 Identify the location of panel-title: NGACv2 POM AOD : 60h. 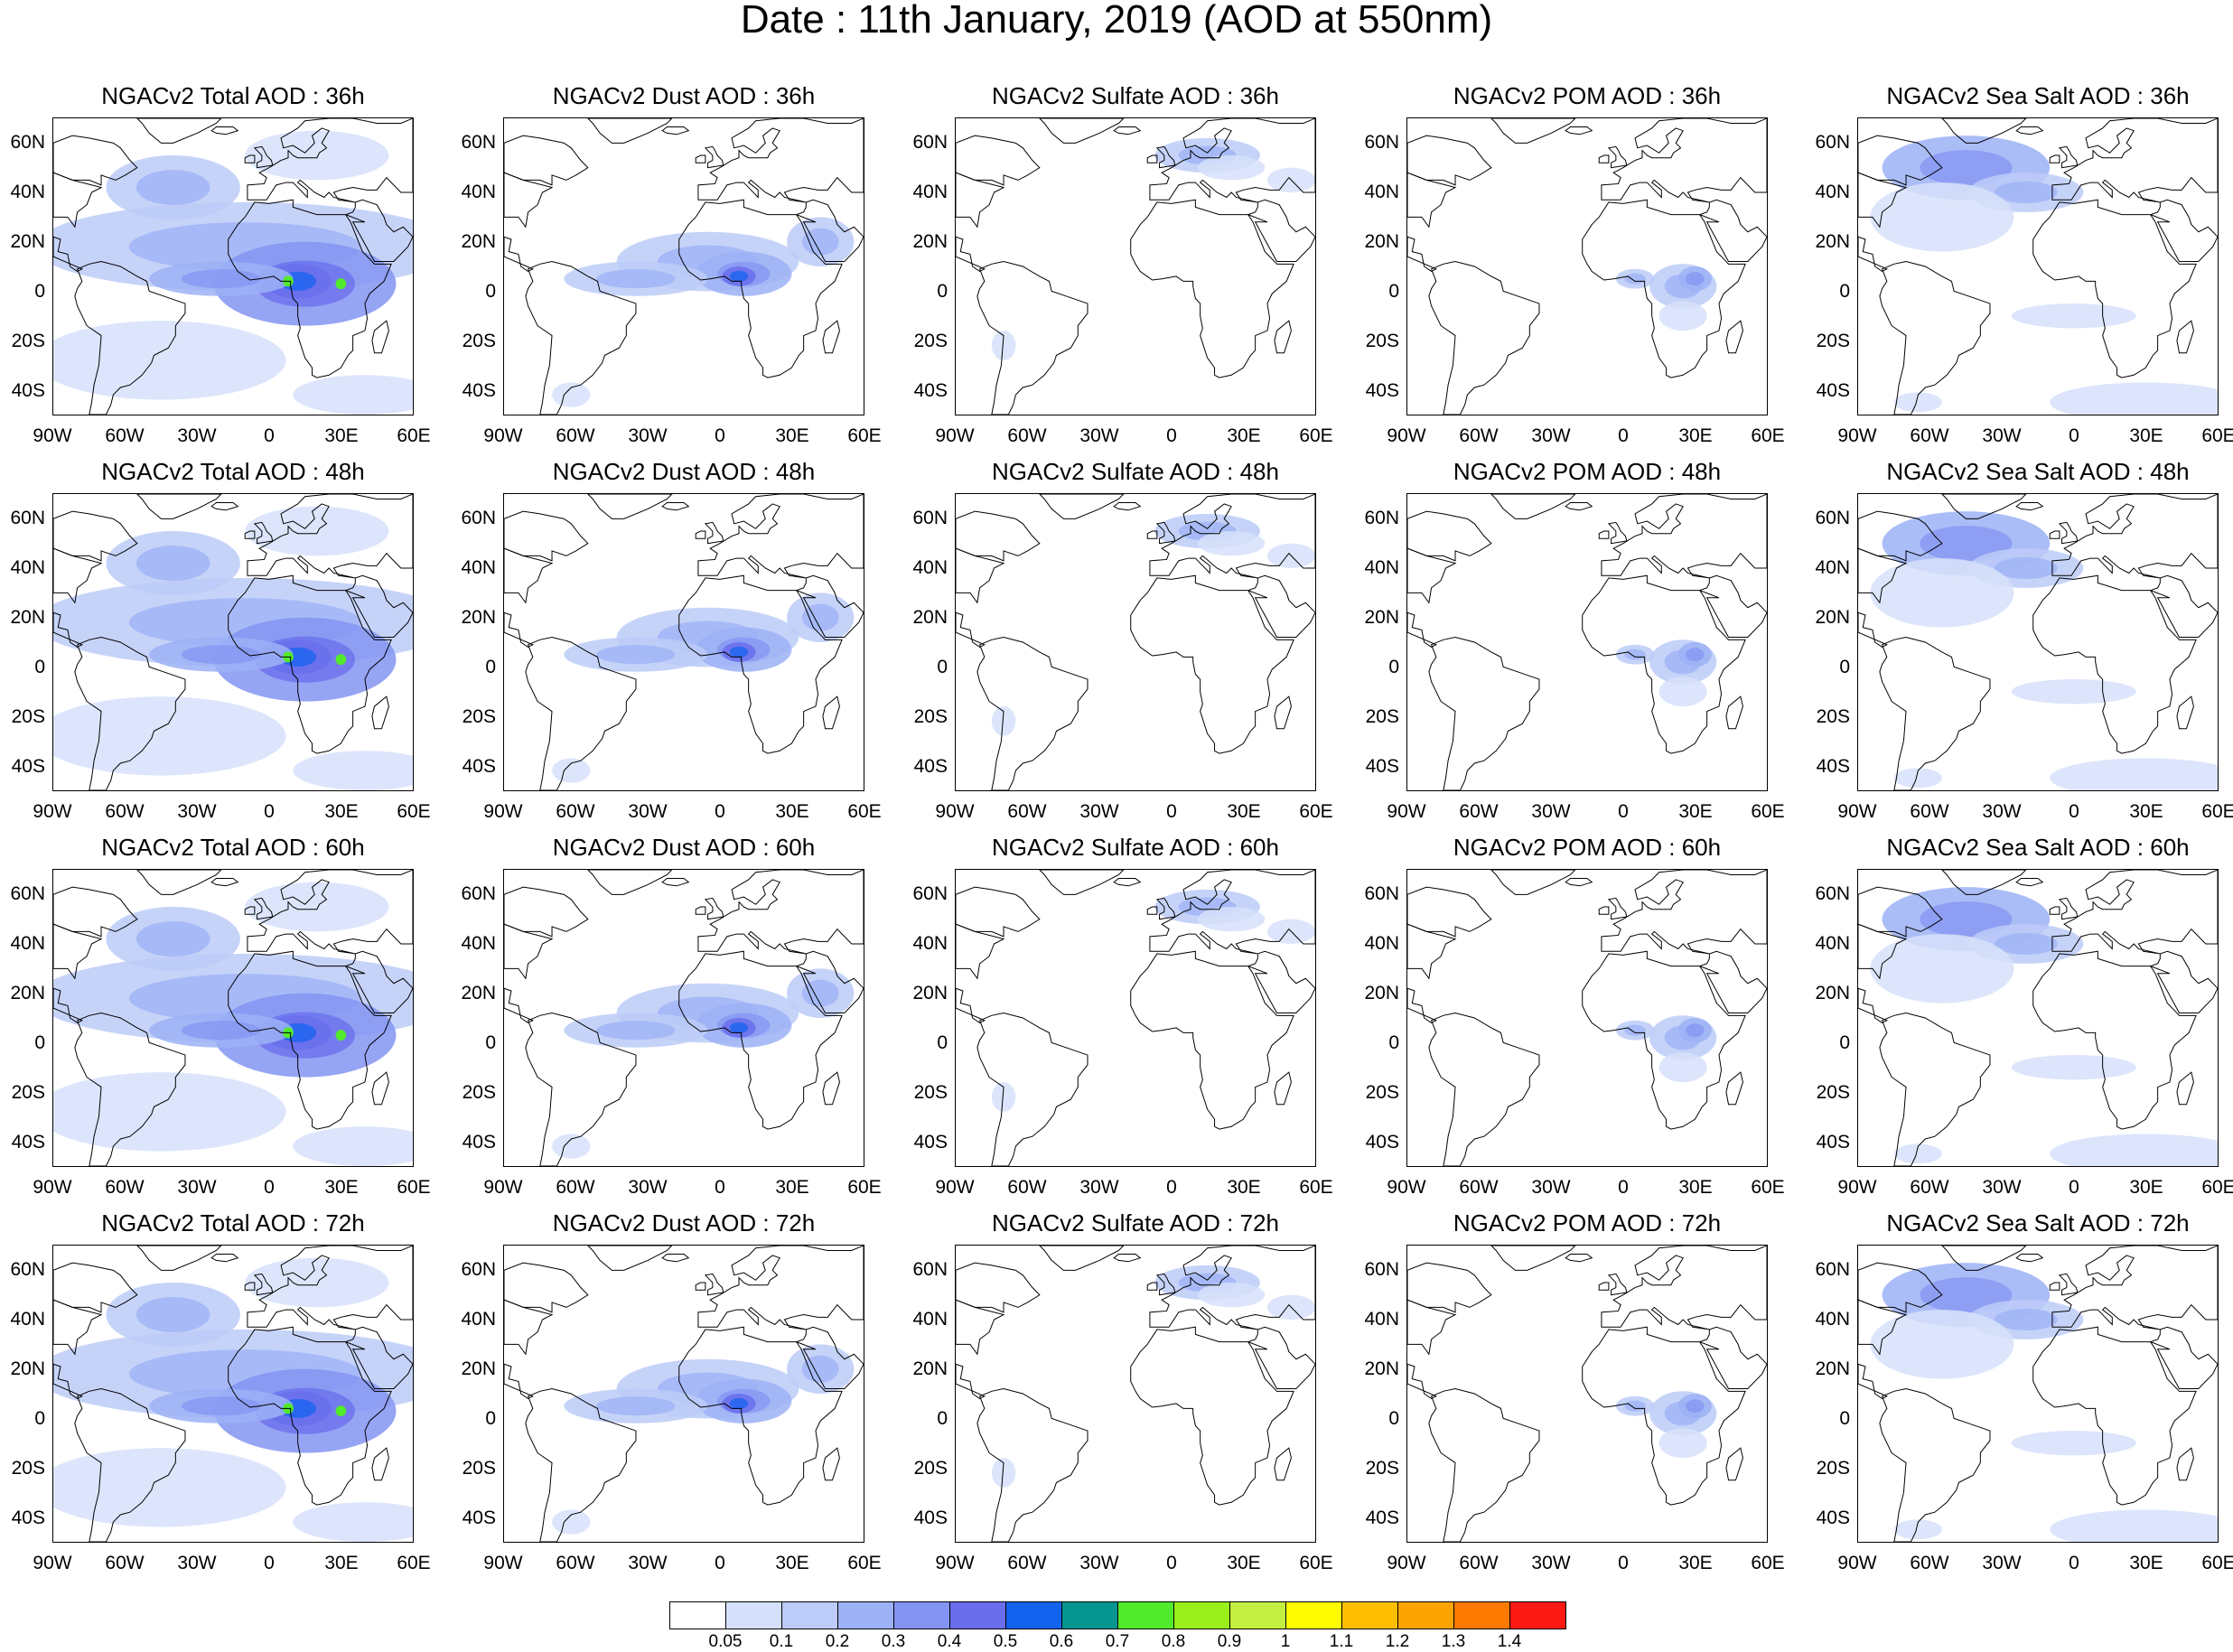
(1587, 847).